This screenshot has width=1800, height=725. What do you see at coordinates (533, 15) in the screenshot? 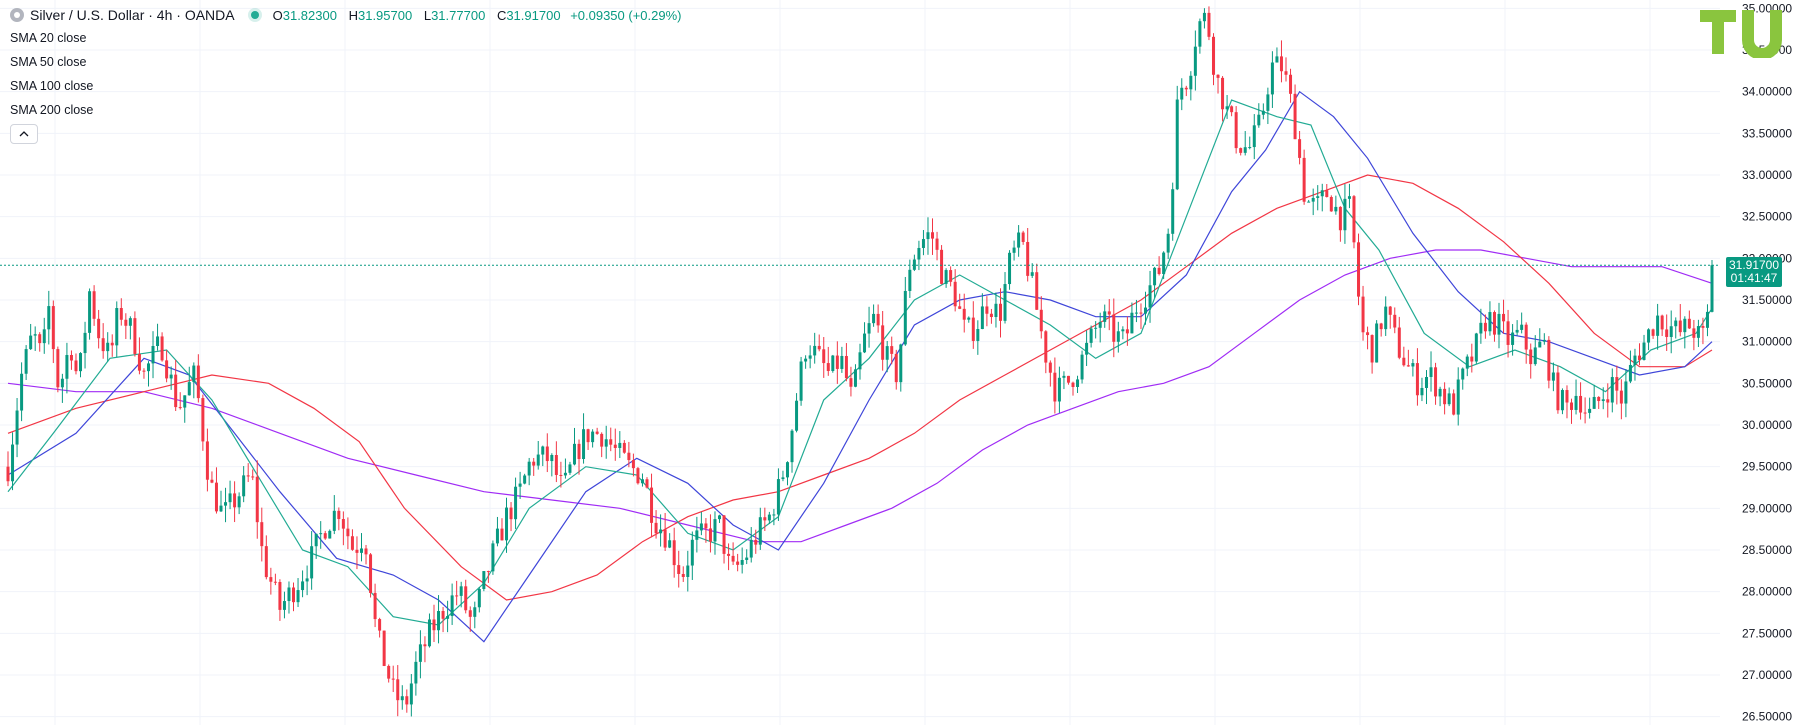
I see `close-value: 31.91700` at bounding box center [533, 15].